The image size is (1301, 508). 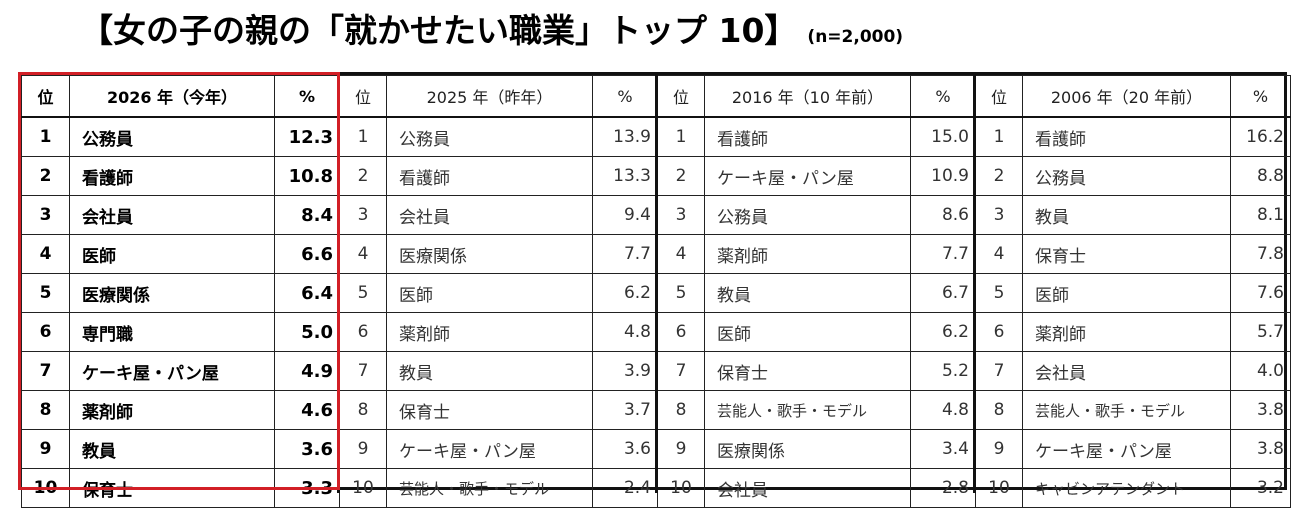 What do you see at coordinates (180, 96) in the screenshot?
I see `header-row: 位 2026 年（今年）%` at bounding box center [180, 96].